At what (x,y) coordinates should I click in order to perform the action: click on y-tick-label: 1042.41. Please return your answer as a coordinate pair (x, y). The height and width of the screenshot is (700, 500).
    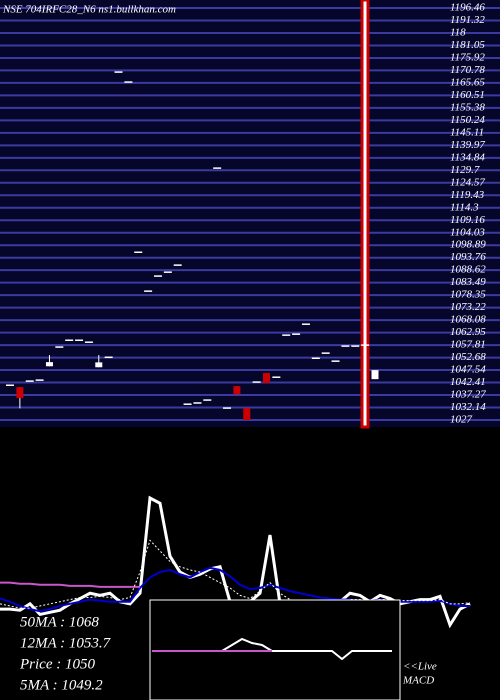
    Looking at the image, I should click on (468, 382).